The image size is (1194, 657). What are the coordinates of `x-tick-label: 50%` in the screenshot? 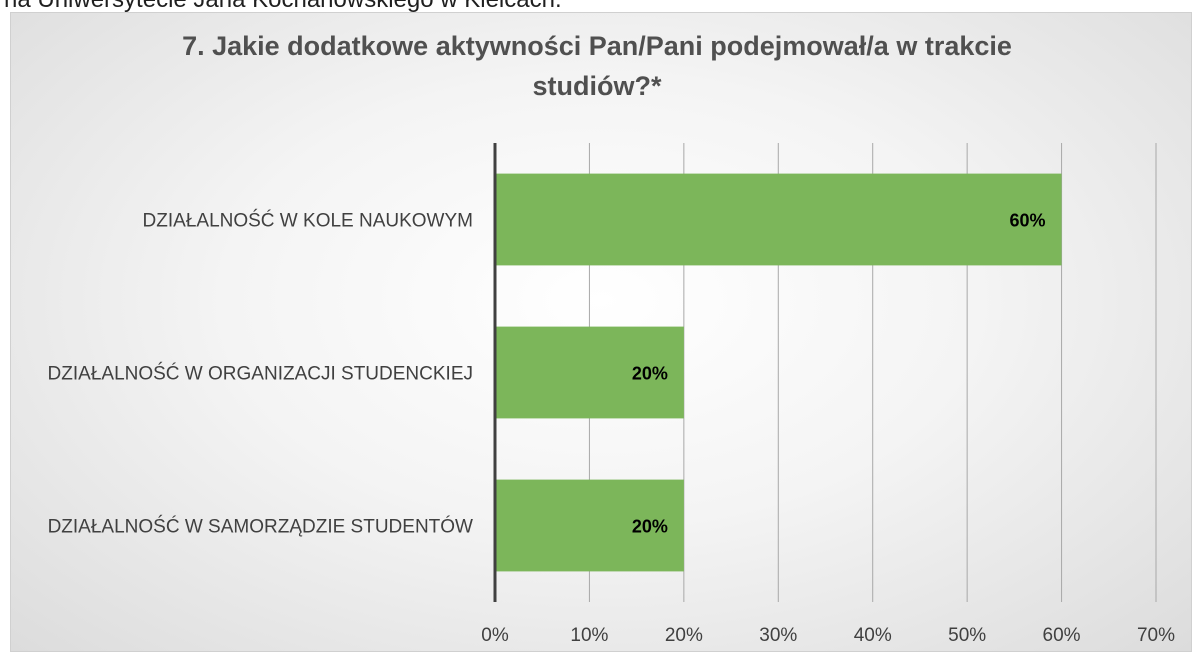 It's located at (967, 635).